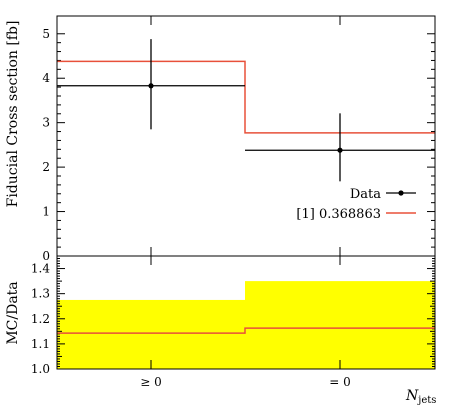 The height and width of the screenshot is (407, 450). I want to click on x-axis-label-main: N, so click(412, 396).